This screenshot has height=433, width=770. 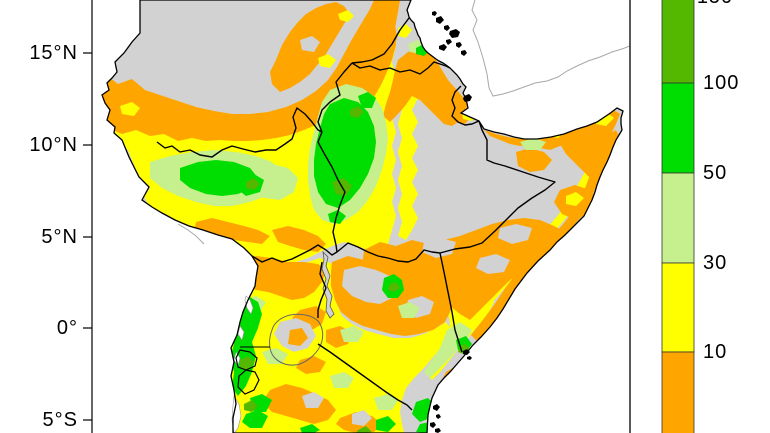 I want to click on axis-tick-label: 15°N, so click(x=53, y=53).